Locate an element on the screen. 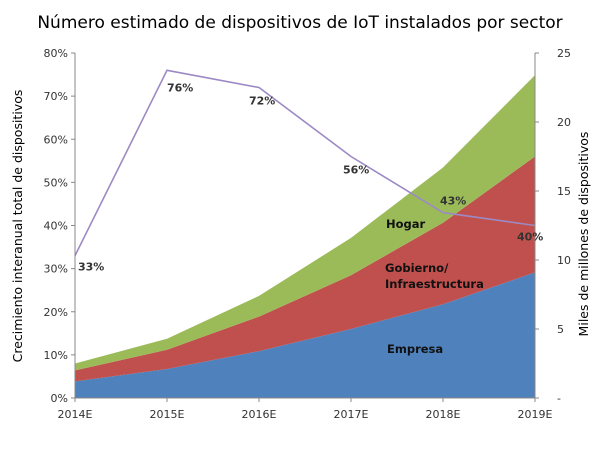  y-left-tick-label: 0% is located at coordinates (59, 398).